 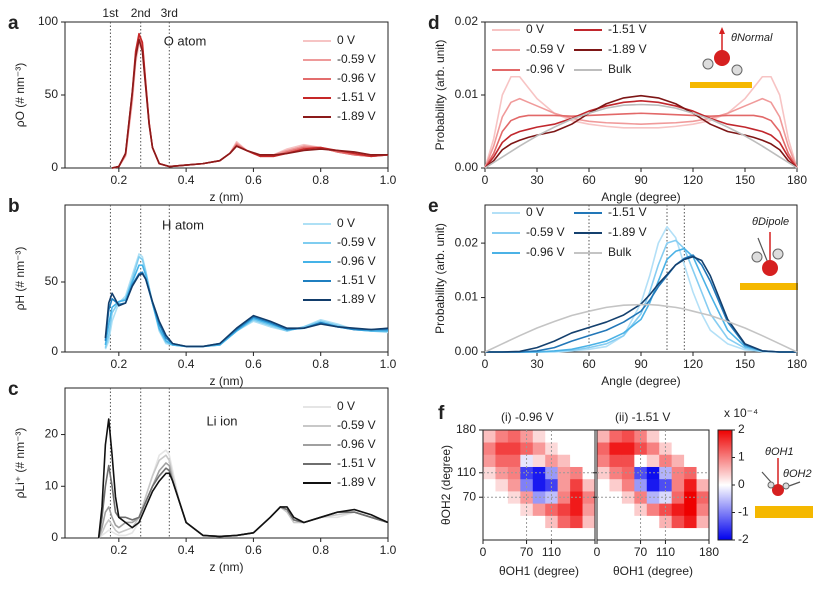 I want to click on x-tick-label: 0.2, so click(x=118, y=550).